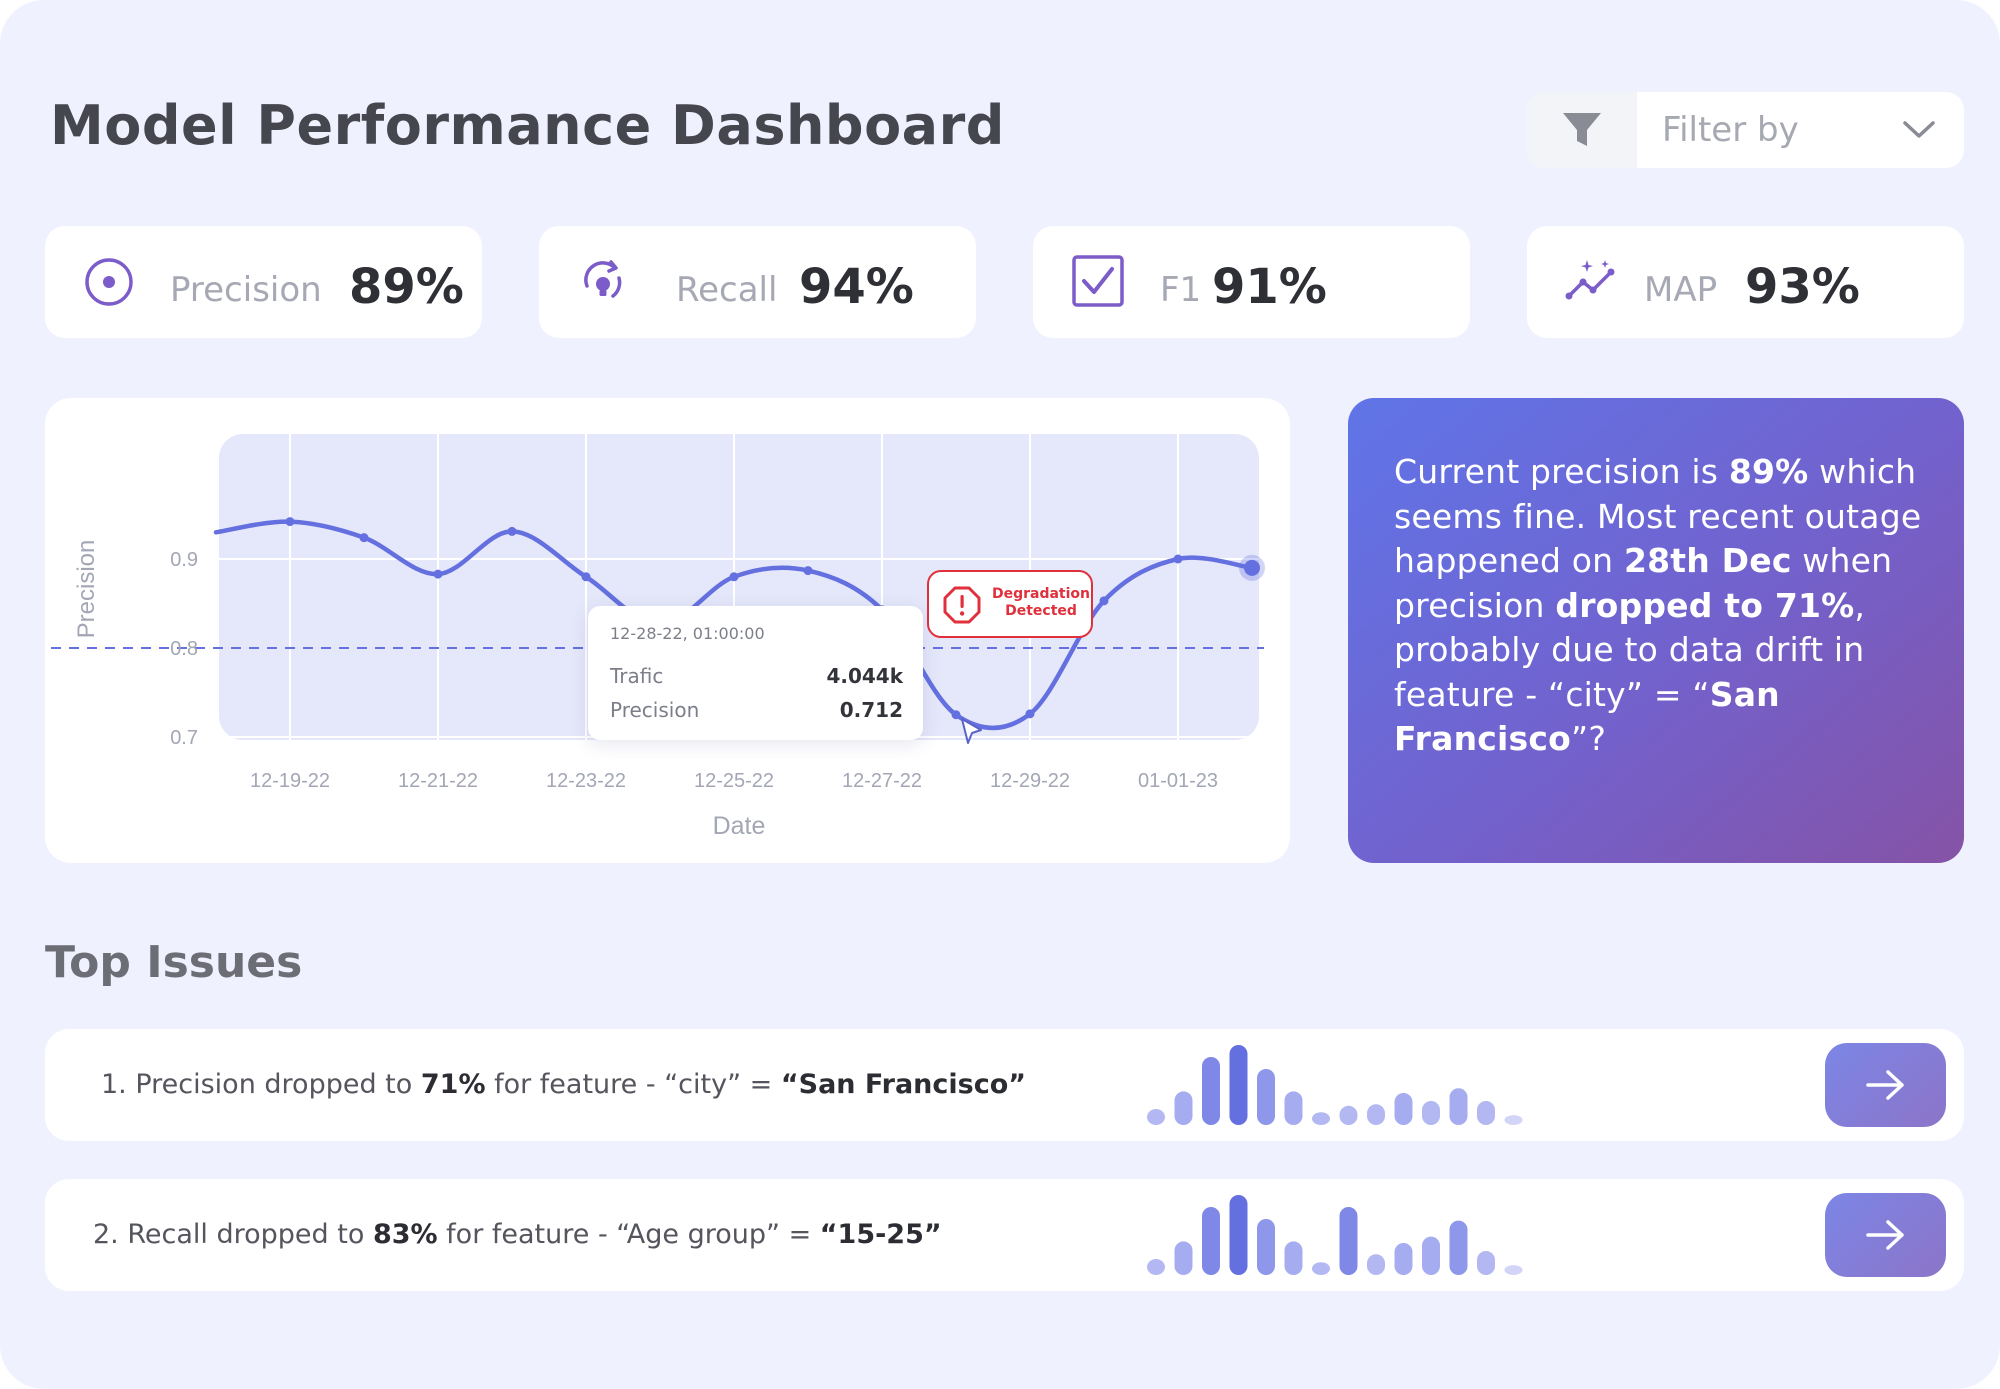 This screenshot has height=1389, width=2000. What do you see at coordinates (1919, 130) in the screenshot?
I see `chevron-down-icon` at bounding box center [1919, 130].